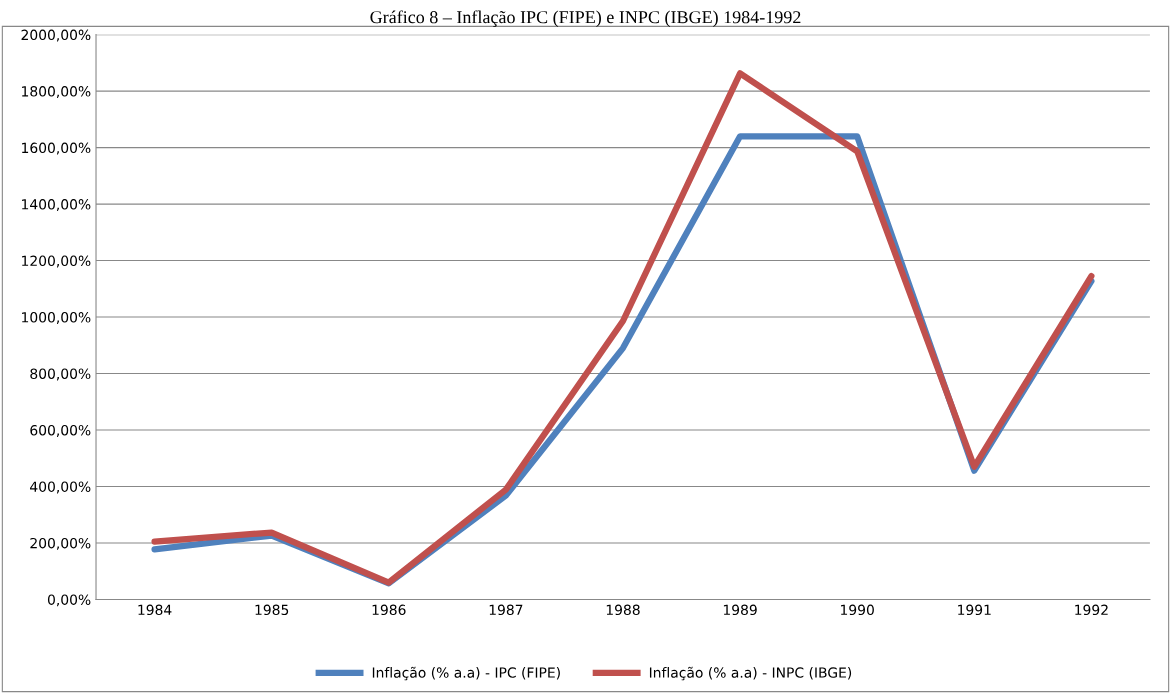 This screenshot has height=693, width=1171. What do you see at coordinates (750, 673) in the screenshot?
I see `legend-label: Inflação (% a.a) - INPC (IBGE)` at bounding box center [750, 673].